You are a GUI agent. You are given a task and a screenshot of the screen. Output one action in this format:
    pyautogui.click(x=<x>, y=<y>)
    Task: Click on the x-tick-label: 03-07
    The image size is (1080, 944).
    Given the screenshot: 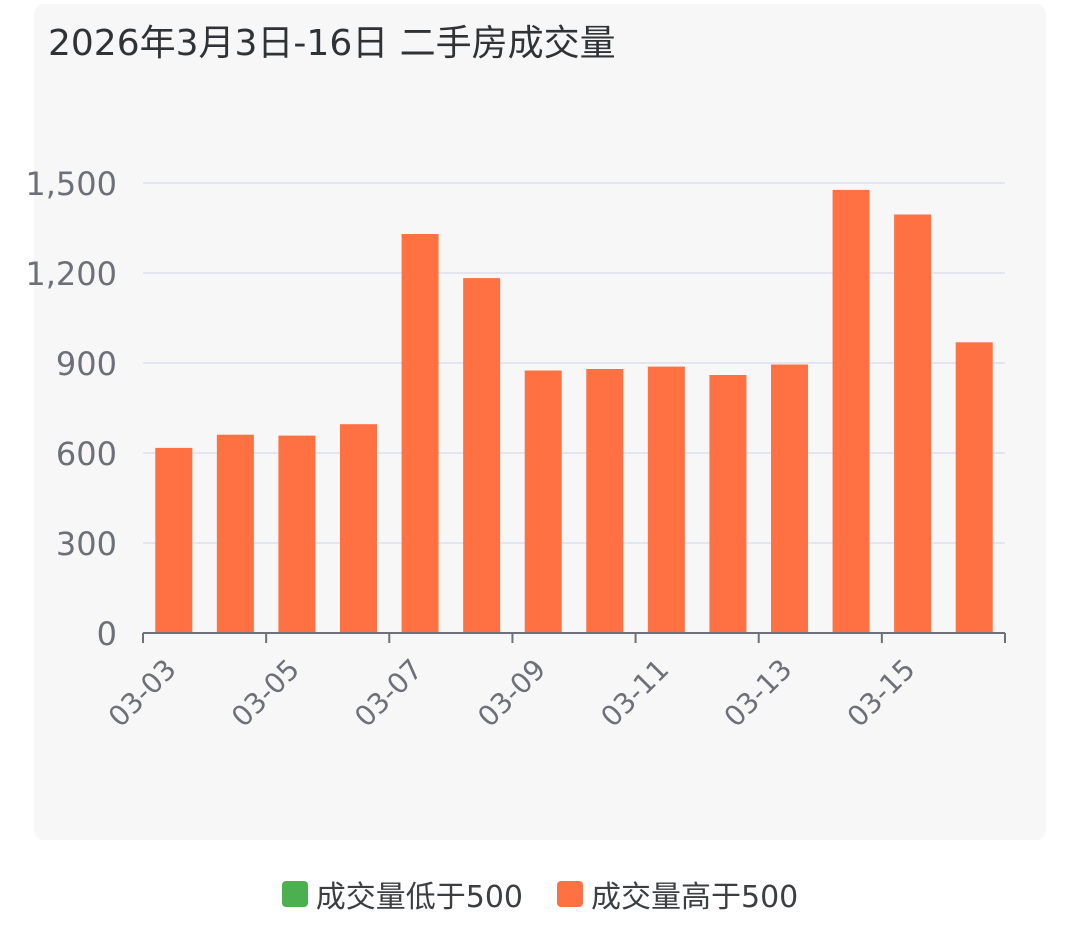 What is the action you would take?
    pyautogui.click(x=388, y=693)
    